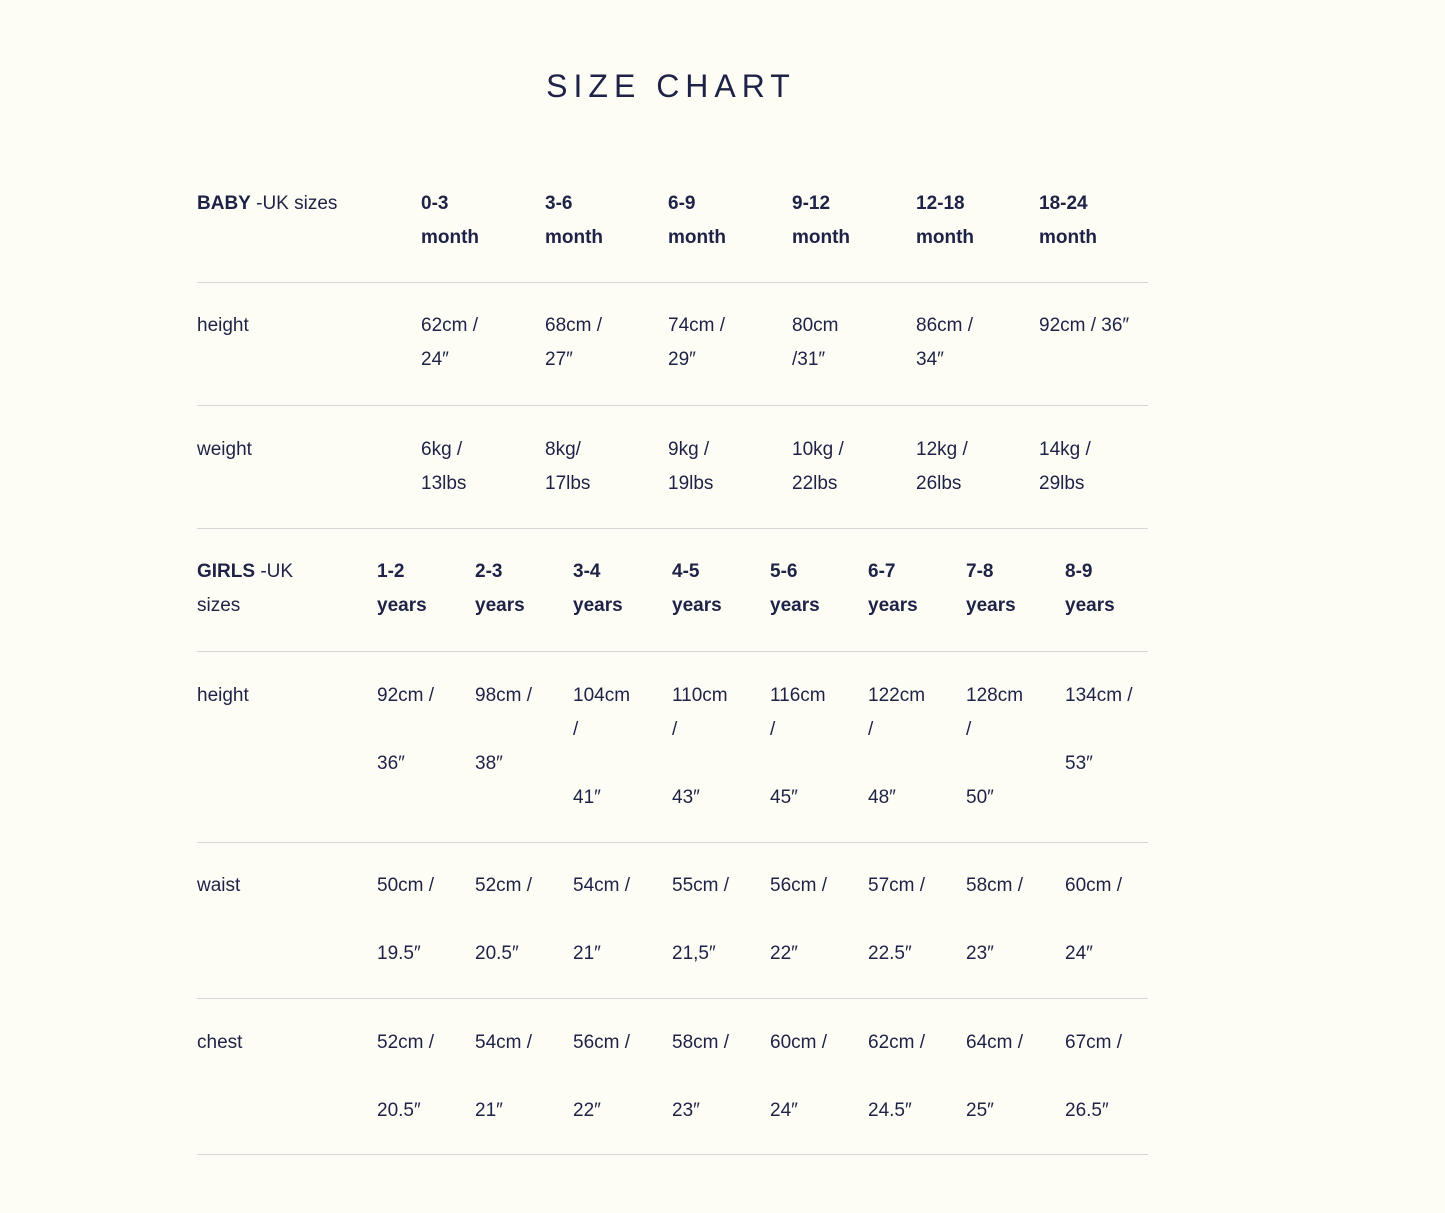 The image size is (1445, 1213). Describe the element at coordinates (1087, 1110) in the screenshot. I see `cell-line: 26.5″` at that location.